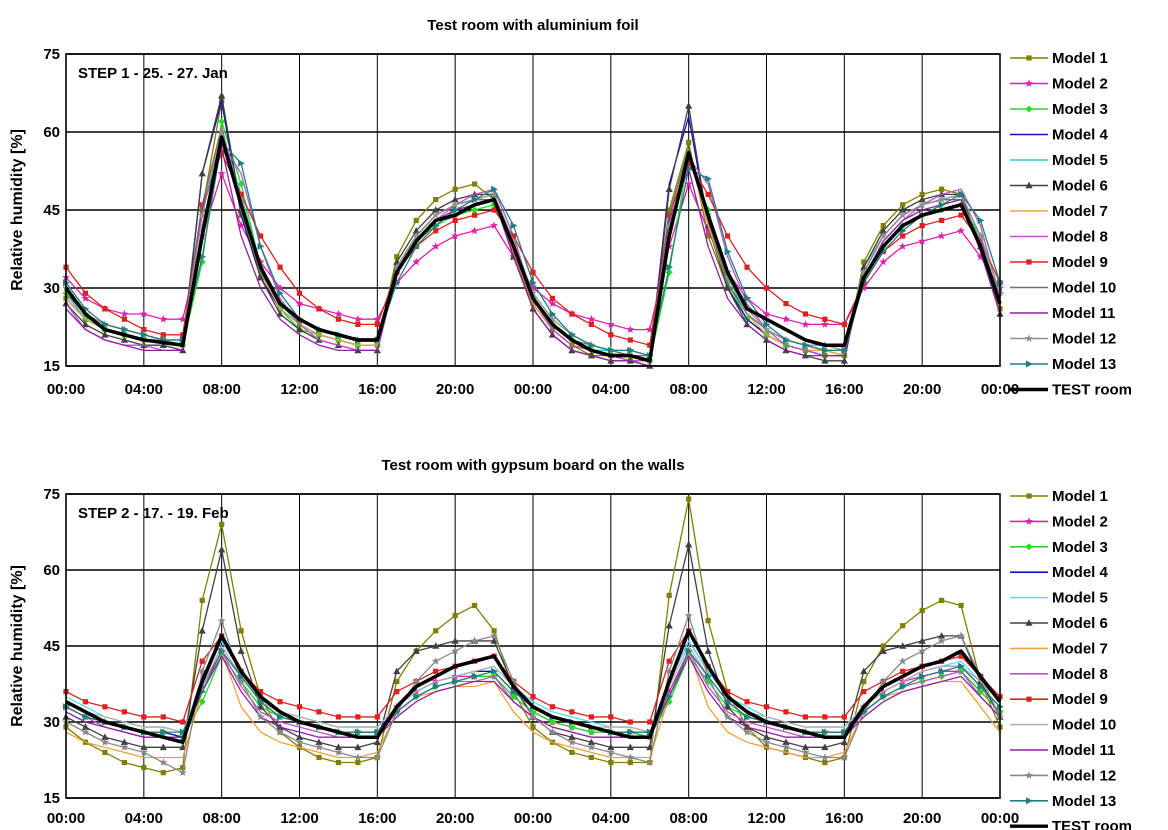 This screenshot has width=1168, height=830. What do you see at coordinates (1083, 313) in the screenshot?
I see `legend-label: Model 11` at bounding box center [1083, 313].